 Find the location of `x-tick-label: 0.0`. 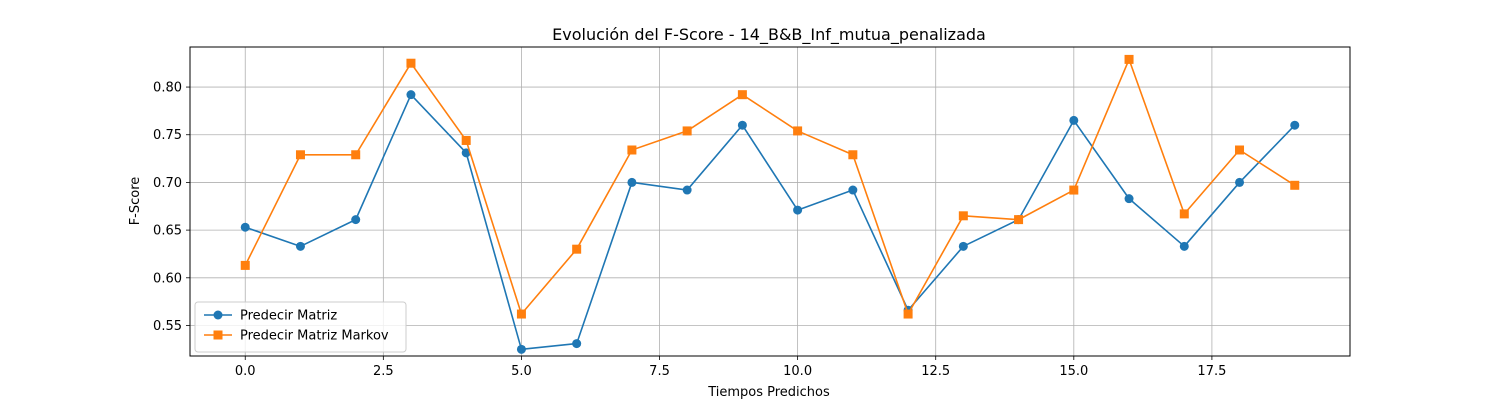

x-tick-label: 0.0 is located at coordinates (245, 371).